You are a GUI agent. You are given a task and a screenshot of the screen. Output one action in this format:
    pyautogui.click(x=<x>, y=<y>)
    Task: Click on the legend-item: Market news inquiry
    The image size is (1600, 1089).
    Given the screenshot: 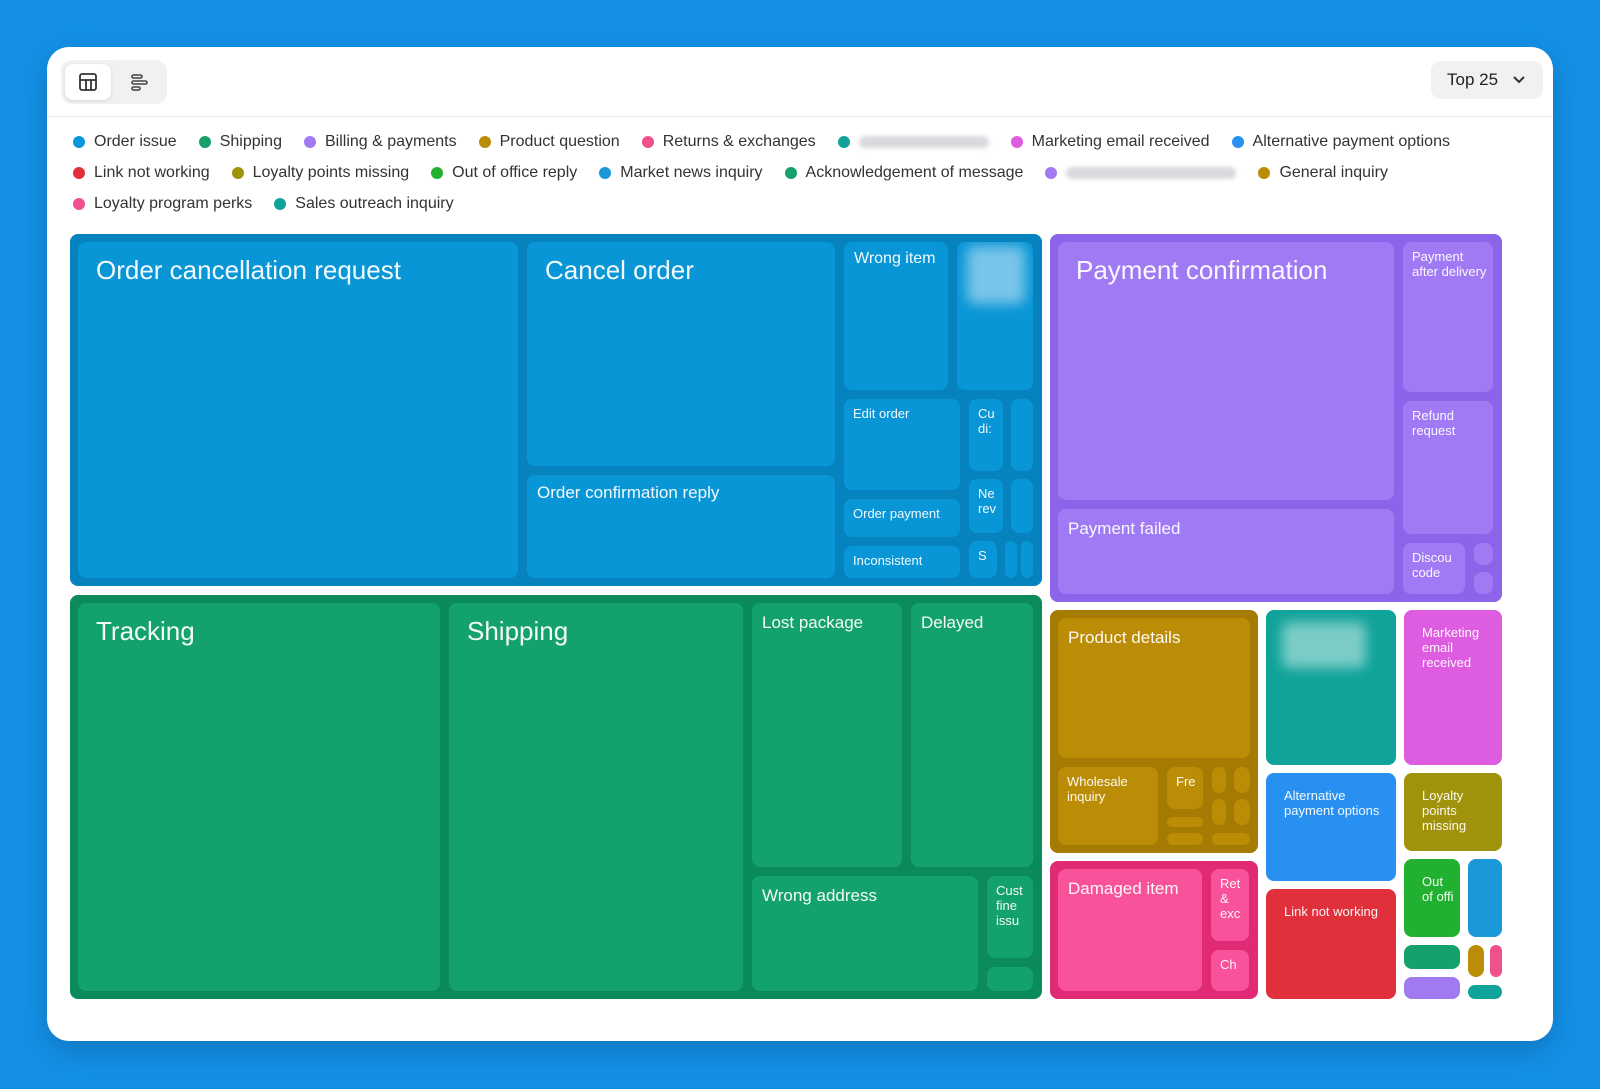 What is the action you would take?
    pyautogui.click(x=681, y=173)
    